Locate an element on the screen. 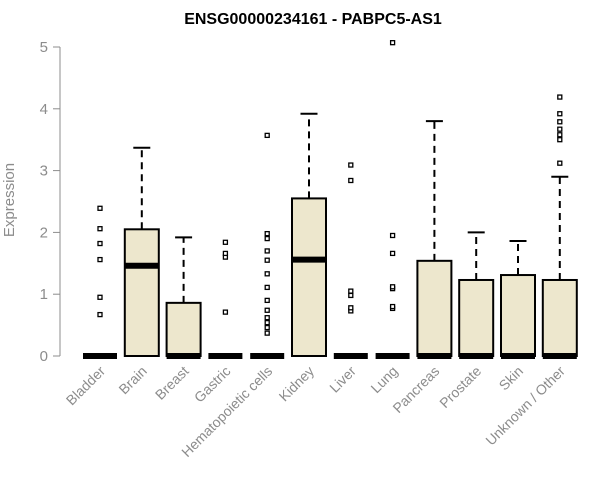 The width and height of the screenshot is (600, 500). y-axis: 0 1 2 3 4 5 is located at coordinates (50, 202).